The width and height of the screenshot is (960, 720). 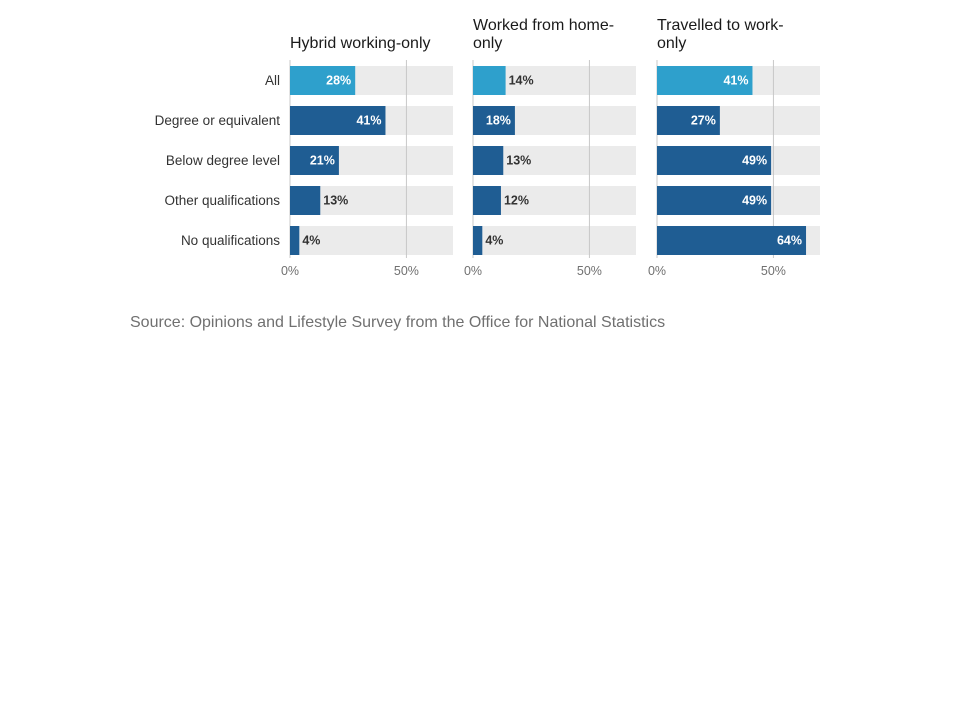 I want to click on panel-title: Travelled to work-, so click(x=720, y=25).